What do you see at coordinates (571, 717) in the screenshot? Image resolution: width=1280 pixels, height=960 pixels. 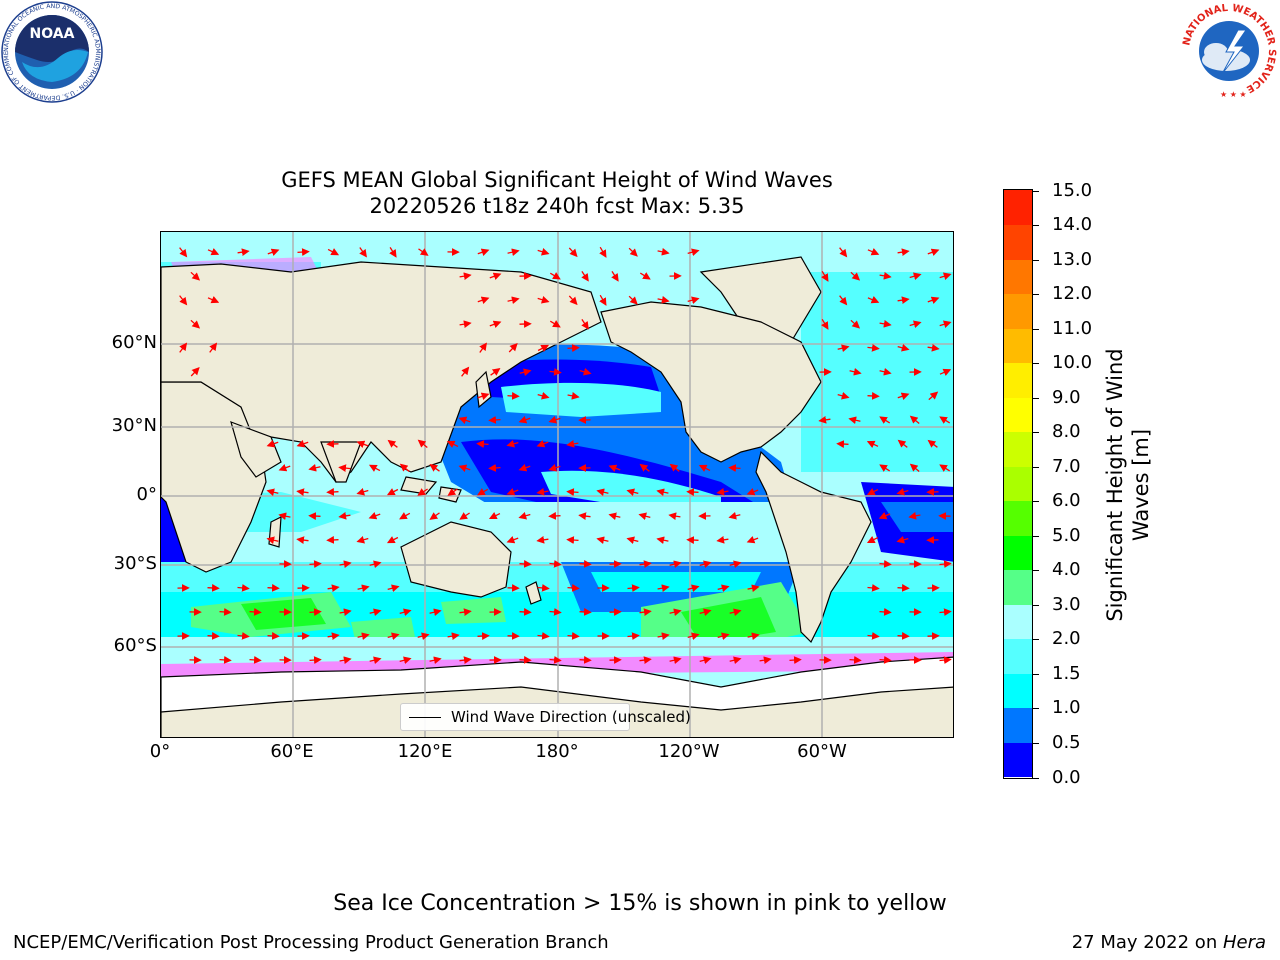 I see `legend-label: Wind Wave Direction (unscaled)` at bounding box center [571, 717].